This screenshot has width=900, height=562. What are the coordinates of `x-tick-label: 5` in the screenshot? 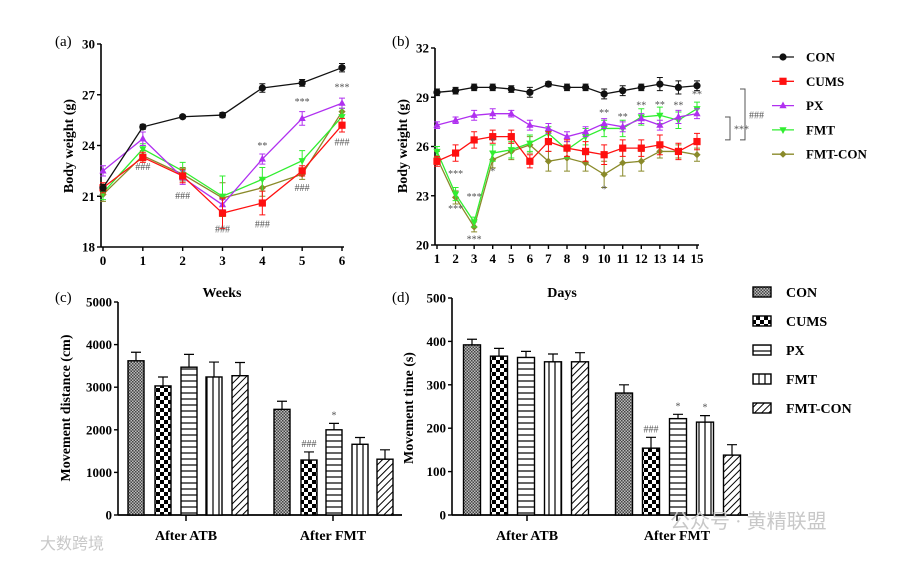 It's located at (511, 258).